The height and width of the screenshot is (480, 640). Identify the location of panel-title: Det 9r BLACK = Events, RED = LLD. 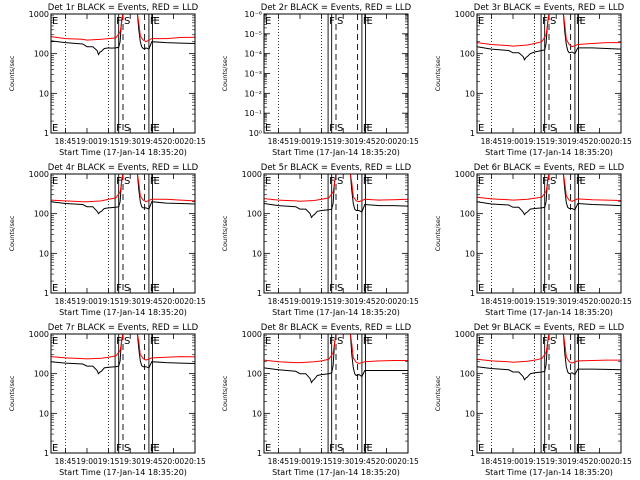
(549, 328).